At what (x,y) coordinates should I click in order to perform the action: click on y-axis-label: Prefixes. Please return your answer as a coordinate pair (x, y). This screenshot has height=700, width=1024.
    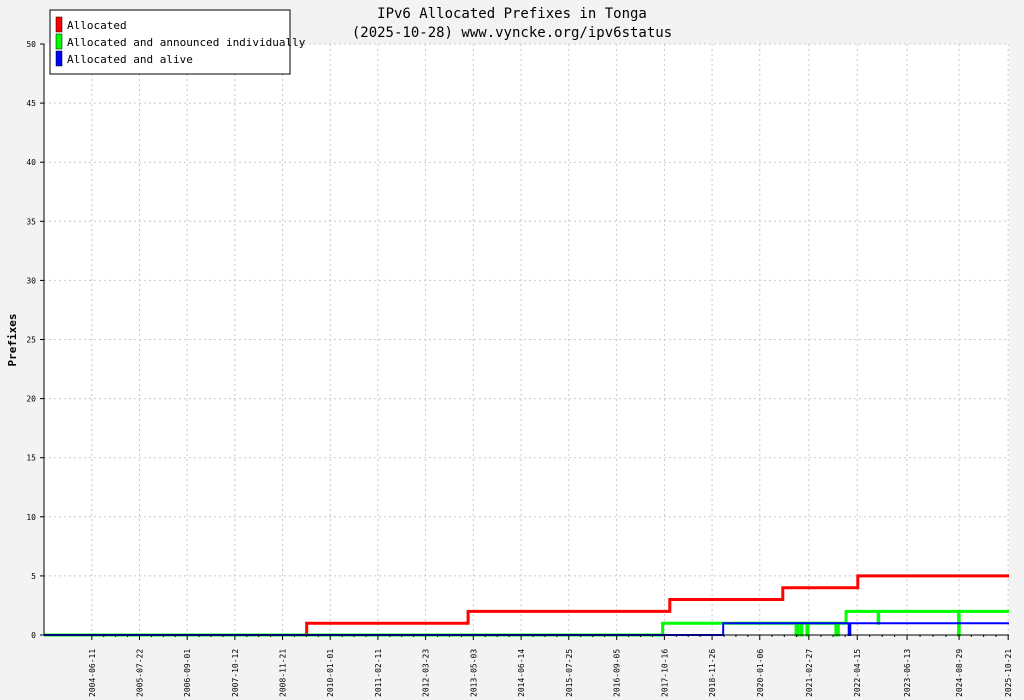
    Looking at the image, I should click on (12, 340).